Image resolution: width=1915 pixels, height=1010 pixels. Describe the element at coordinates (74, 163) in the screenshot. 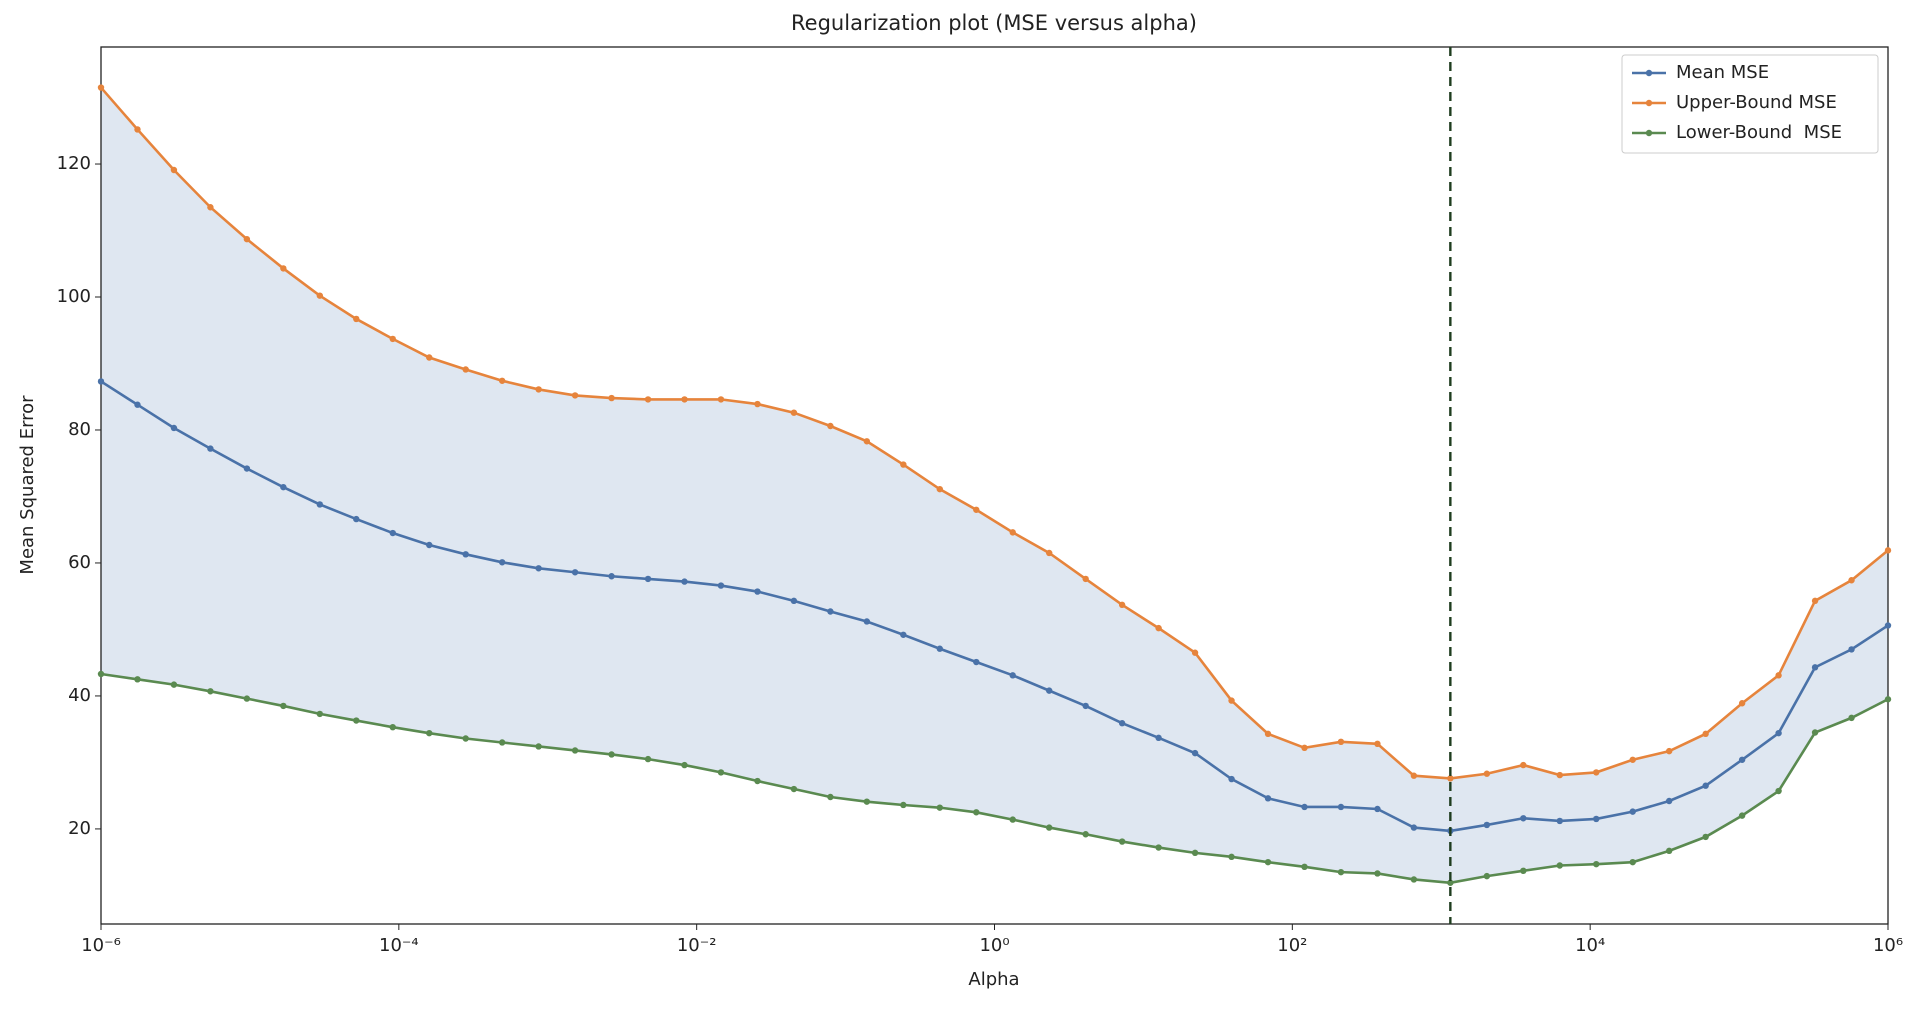

I see `y-tick-label: 120` at that location.